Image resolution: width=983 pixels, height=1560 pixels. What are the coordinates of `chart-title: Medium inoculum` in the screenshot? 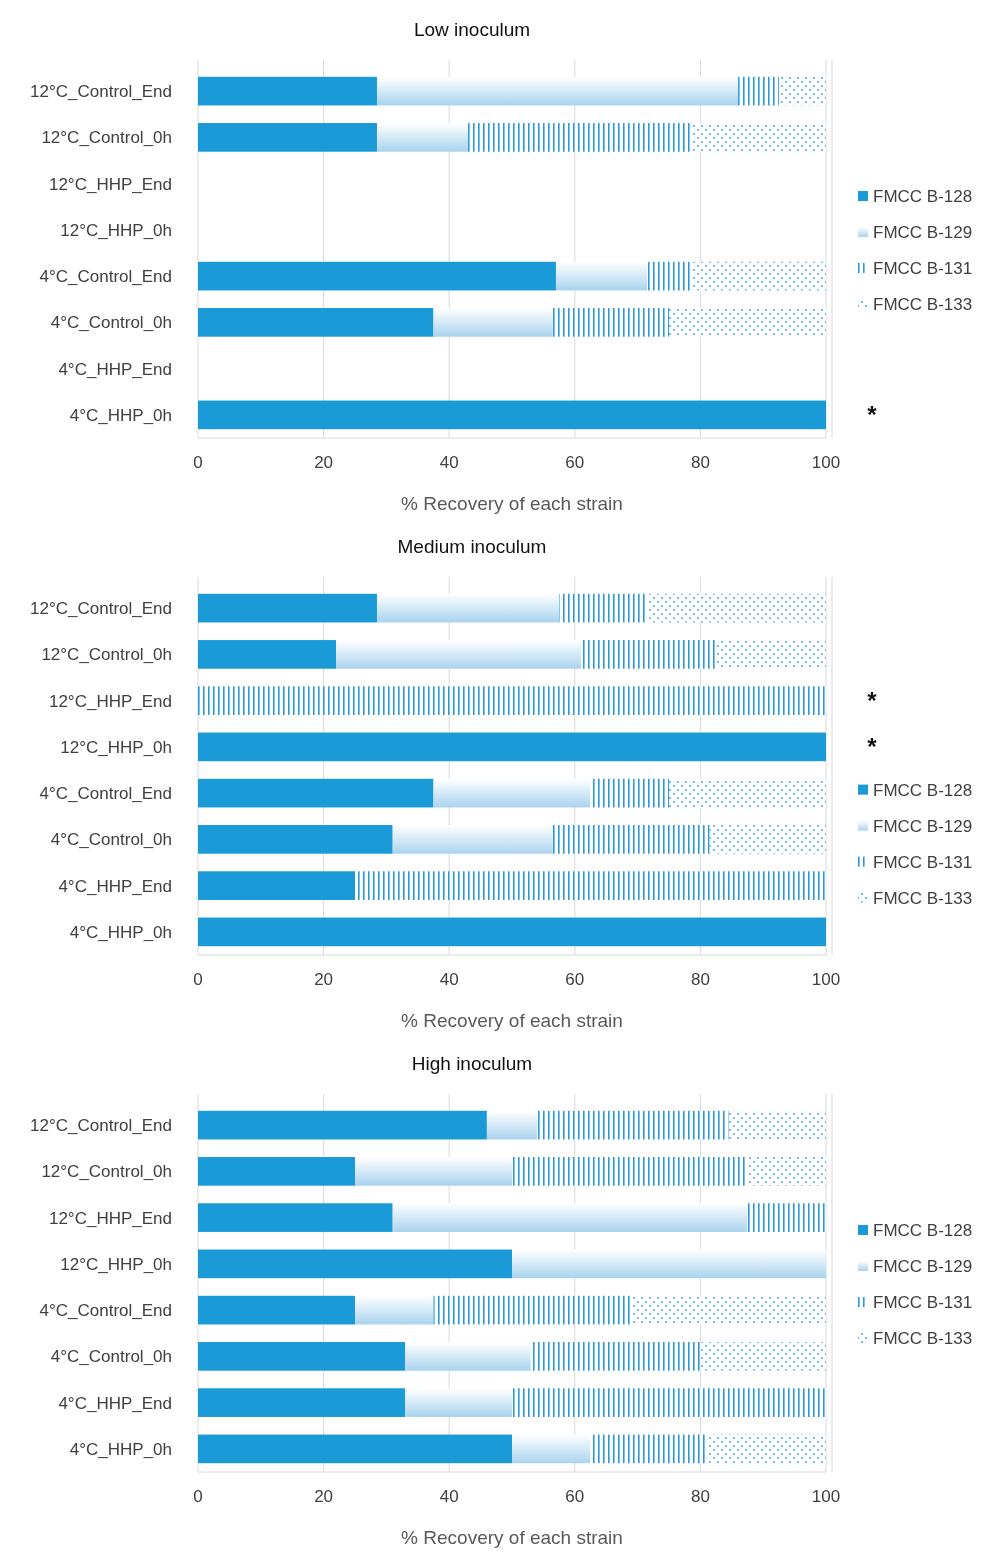 It's located at (472, 546).